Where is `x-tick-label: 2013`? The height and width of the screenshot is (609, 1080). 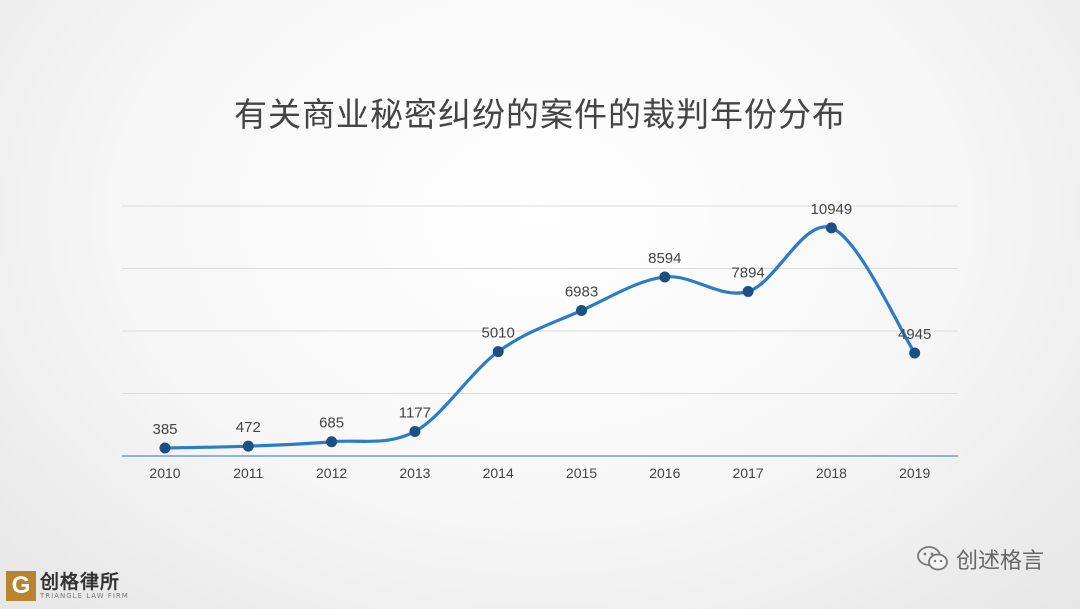 x-tick-label: 2013 is located at coordinates (414, 473).